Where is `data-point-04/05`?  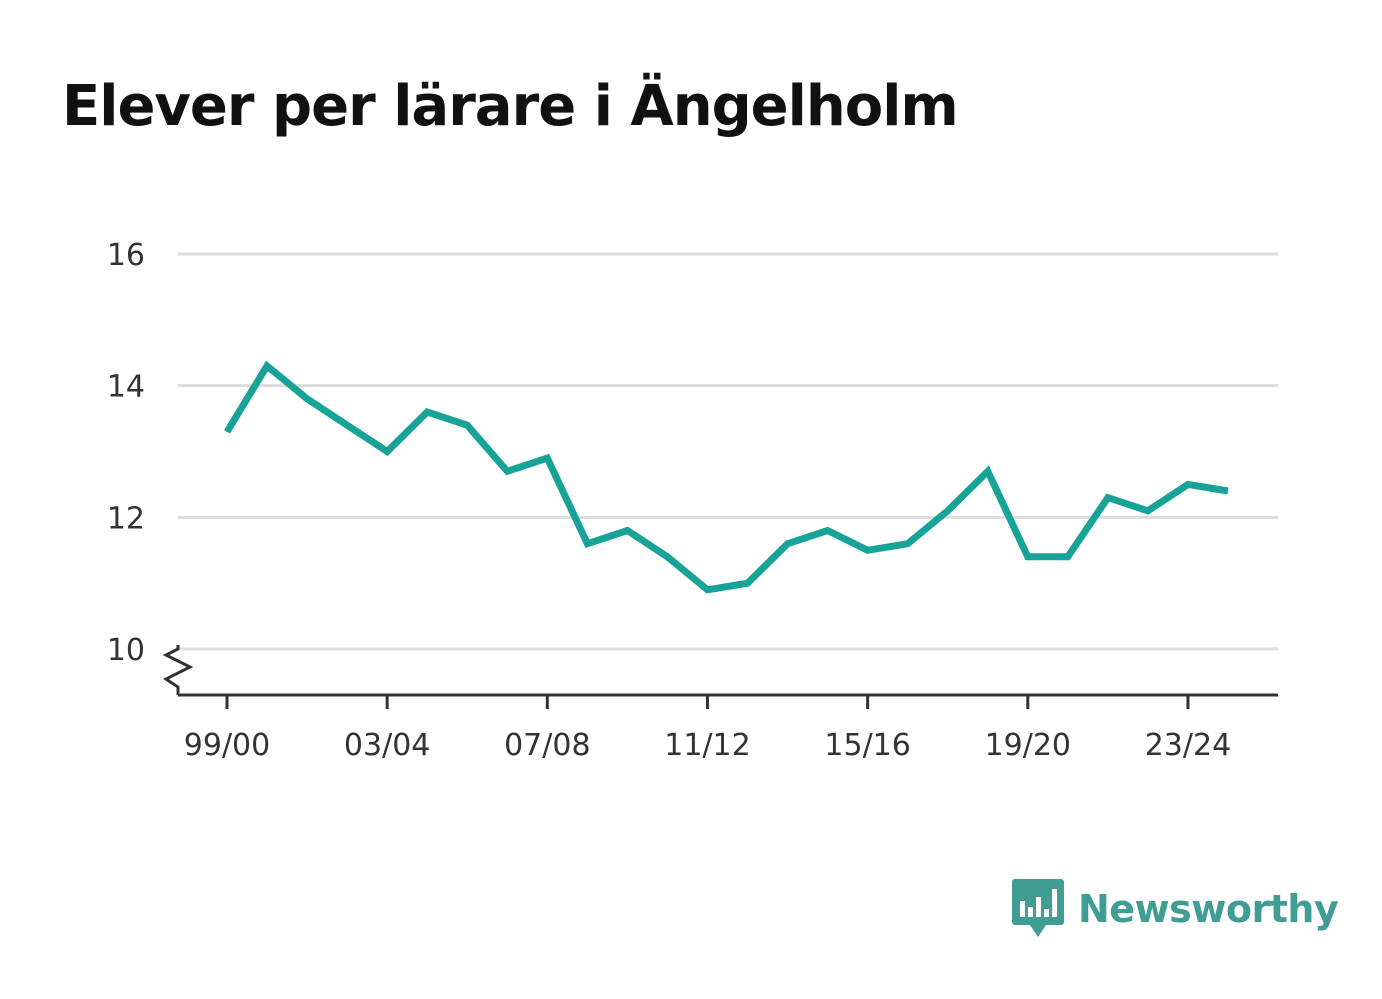 data-point-04/05 is located at coordinates (427, 412).